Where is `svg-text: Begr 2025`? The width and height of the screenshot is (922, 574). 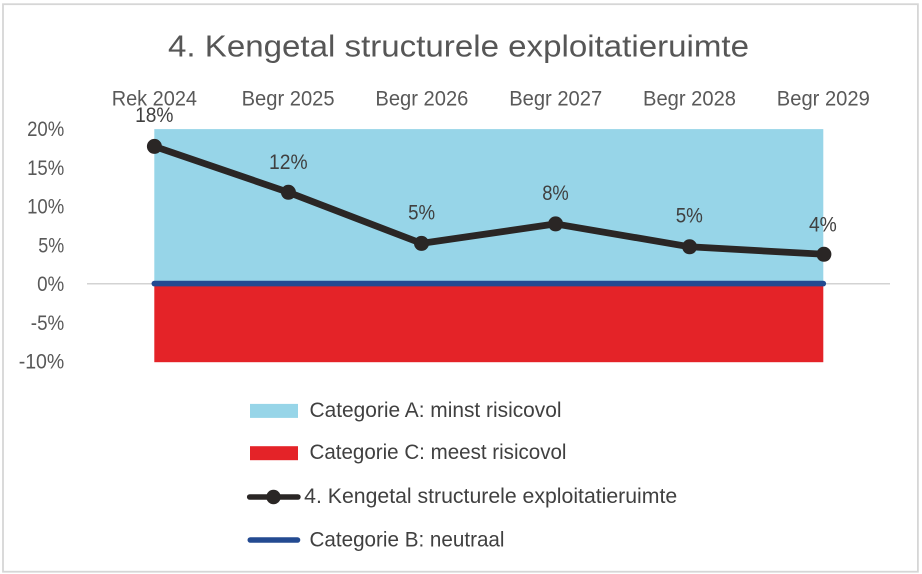 svg-text: Begr 2025 is located at coordinates (288, 99).